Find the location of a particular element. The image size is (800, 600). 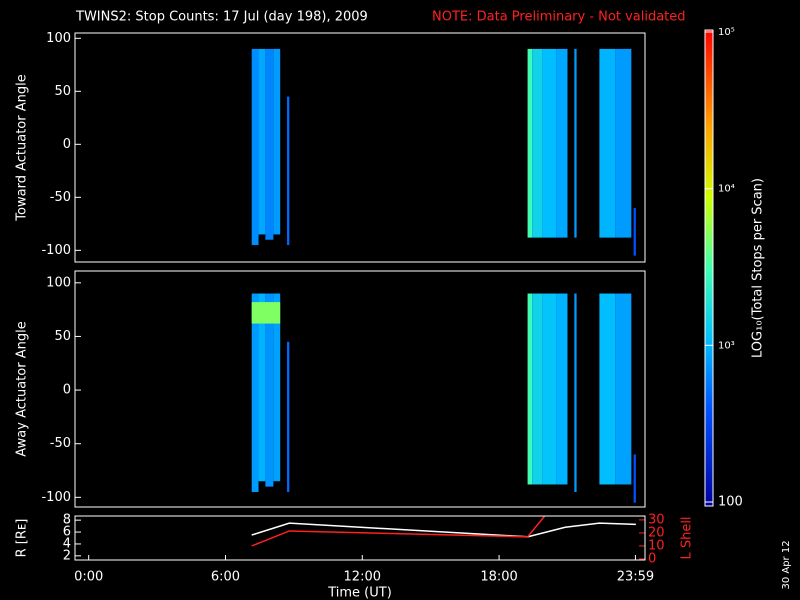

y-tick-label: 8 is located at coordinates (67, 520).